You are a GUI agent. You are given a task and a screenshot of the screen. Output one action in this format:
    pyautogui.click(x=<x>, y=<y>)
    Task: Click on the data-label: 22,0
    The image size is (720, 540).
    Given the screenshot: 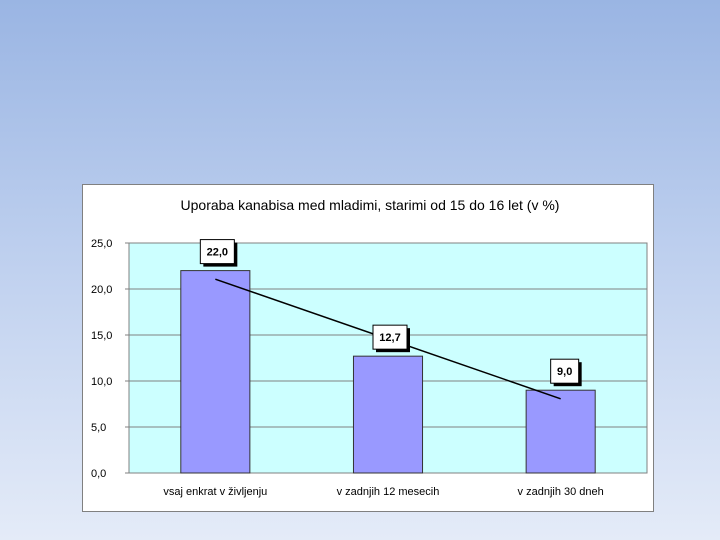 What is the action you would take?
    pyautogui.click(x=217, y=253)
    